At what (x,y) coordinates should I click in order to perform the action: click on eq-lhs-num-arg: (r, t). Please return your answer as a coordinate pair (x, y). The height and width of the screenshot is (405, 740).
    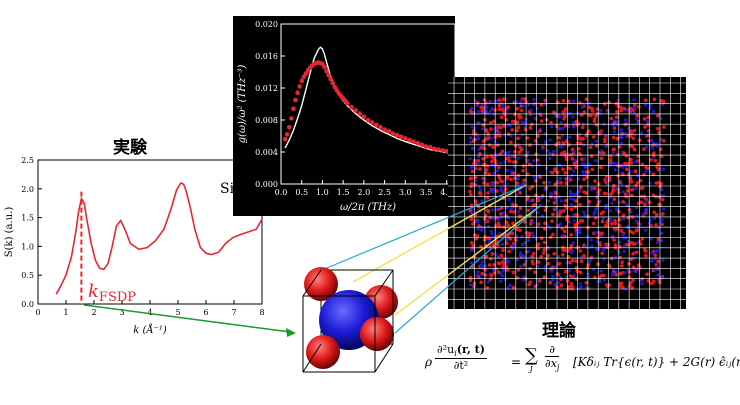
    Looking at the image, I should click on (470, 349).